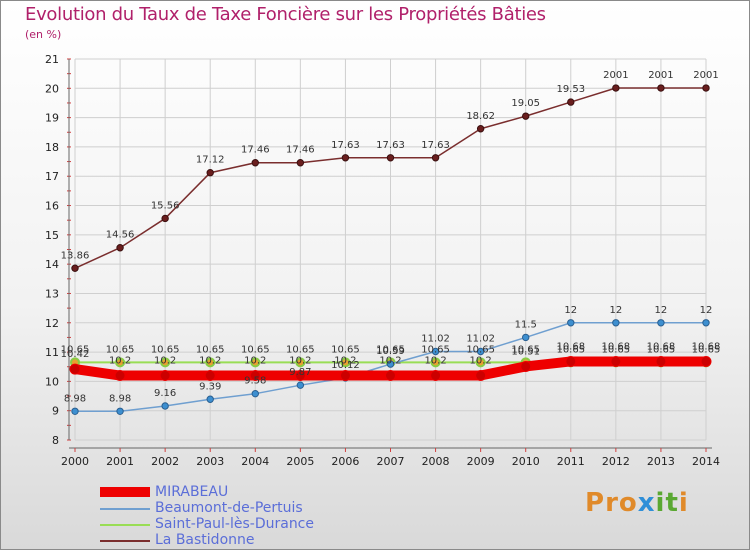 This screenshot has width=750, height=550. I want to click on x-tick-label: 2001, so click(120, 461).